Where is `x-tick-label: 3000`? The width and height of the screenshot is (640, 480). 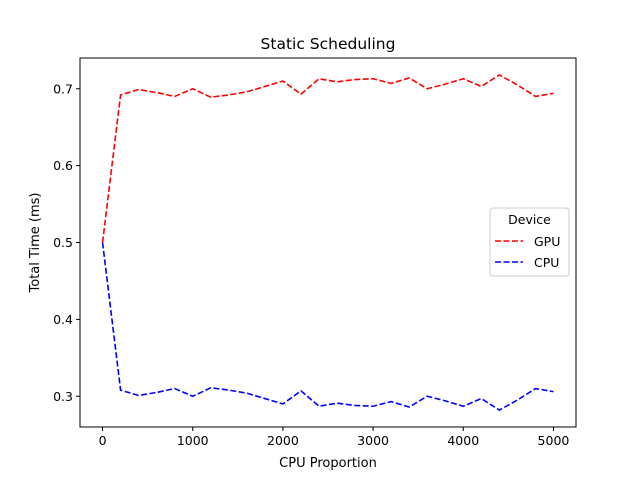
x-tick-label: 3000 is located at coordinates (373, 440).